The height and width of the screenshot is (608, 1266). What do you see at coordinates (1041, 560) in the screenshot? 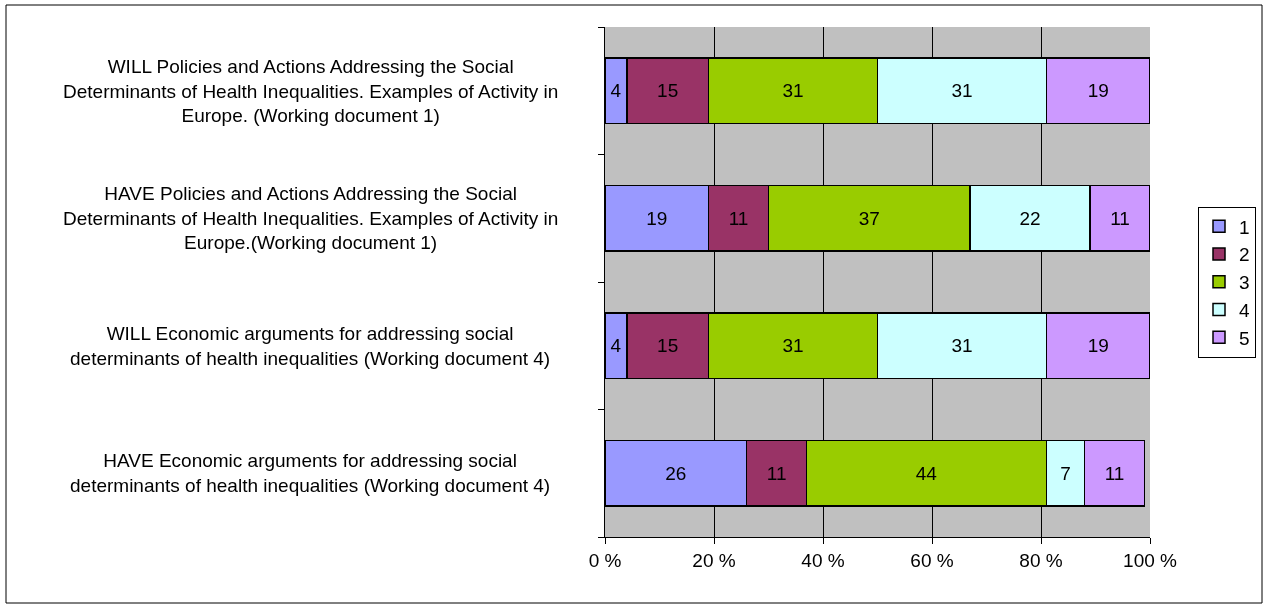
I see `x-tick-label: 80 %` at bounding box center [1041, 560].